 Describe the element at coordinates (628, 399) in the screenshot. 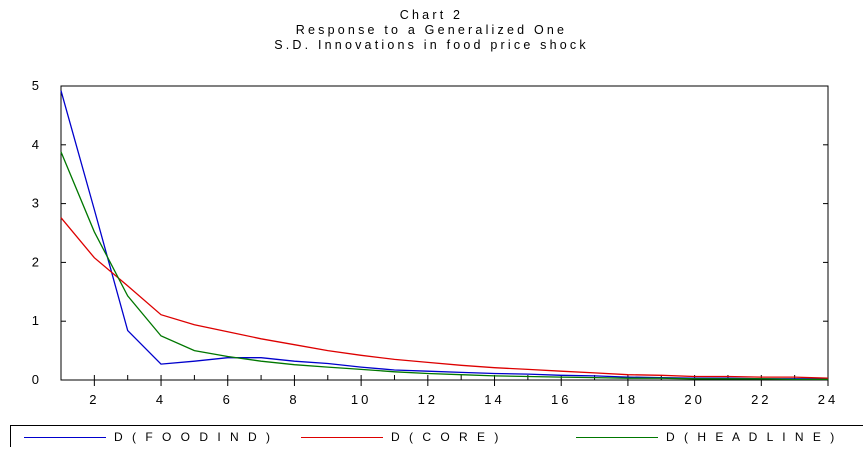

I see `x-tick-label: 18` at that location.